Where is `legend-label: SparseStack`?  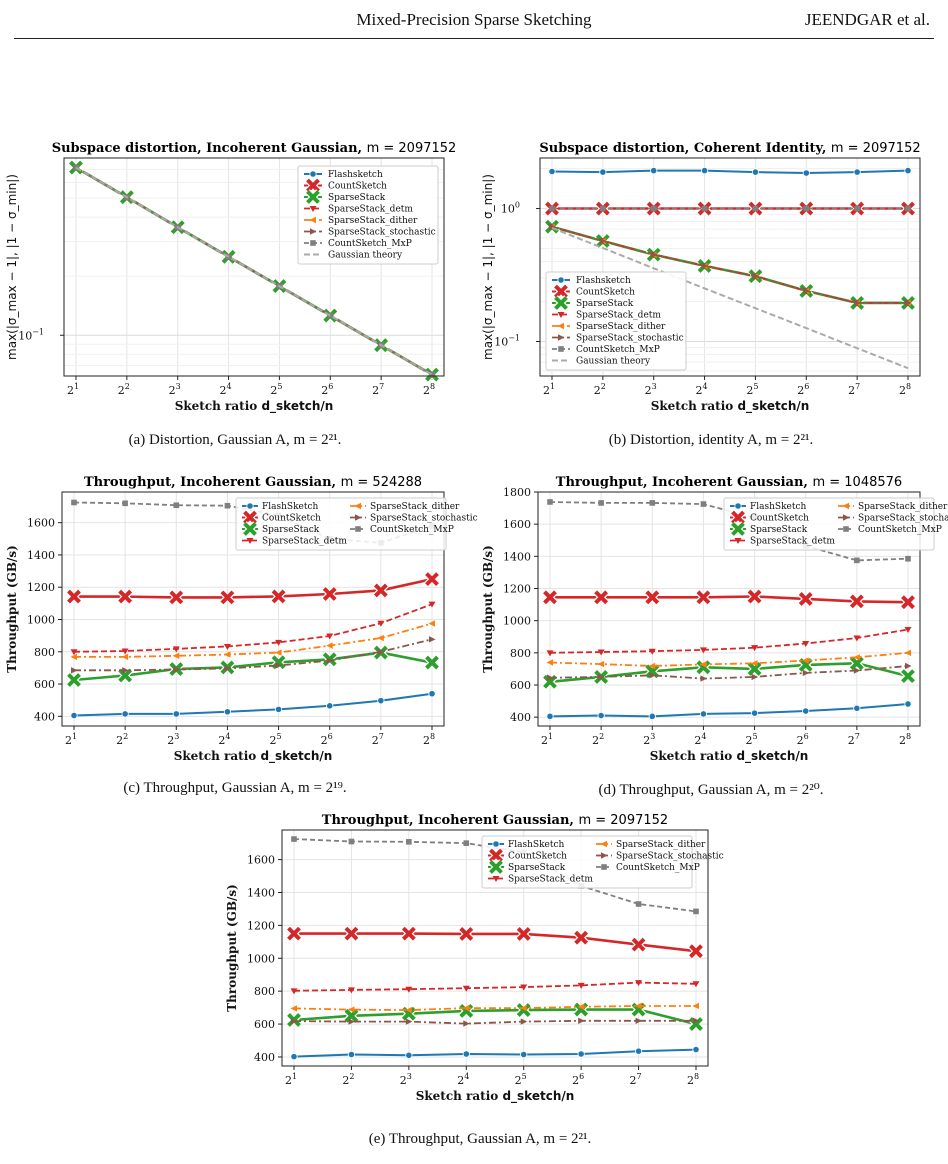 legend-label: SparseStack is located at coordinates (779, 530).